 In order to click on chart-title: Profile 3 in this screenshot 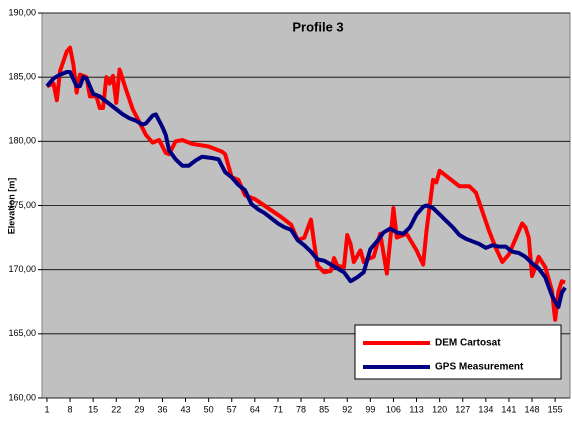, I will do `click(317, 26)`.